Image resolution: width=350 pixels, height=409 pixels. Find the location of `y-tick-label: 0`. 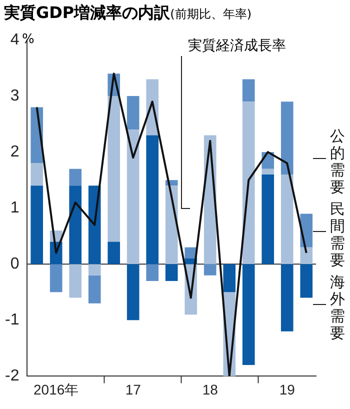

y-tick-label: 0 is located at coordinates (15, 264).